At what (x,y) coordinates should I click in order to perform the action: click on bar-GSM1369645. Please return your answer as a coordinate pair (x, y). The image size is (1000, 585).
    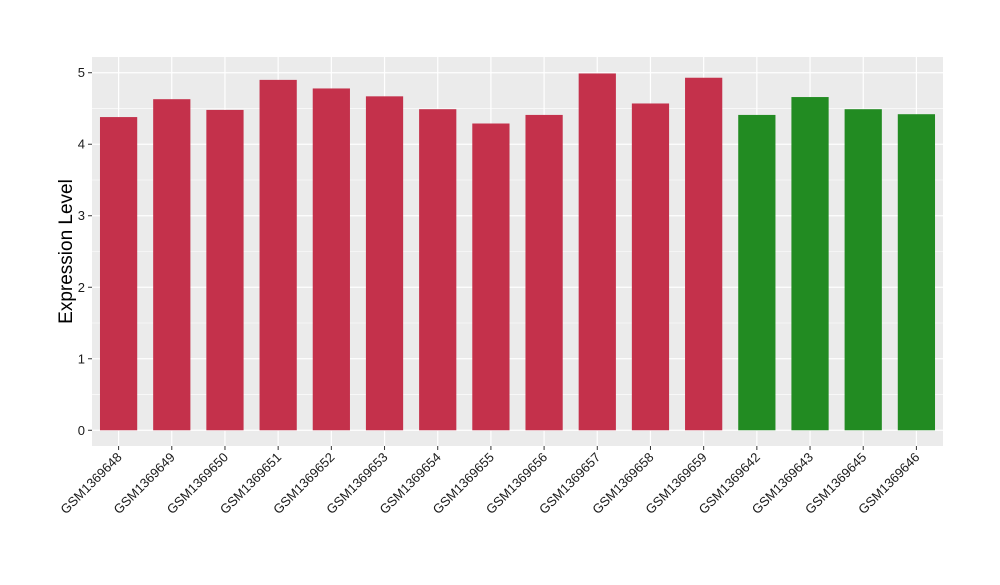
    Looking at the image, I should click on (863, 270).